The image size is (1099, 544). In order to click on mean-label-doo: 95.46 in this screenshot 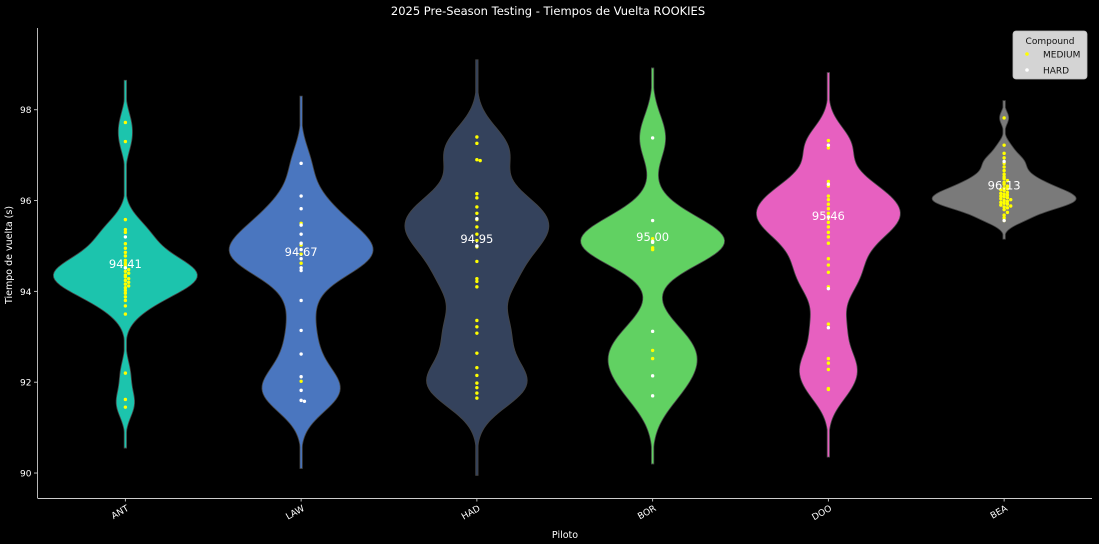, I will do `click(828, 216)`.